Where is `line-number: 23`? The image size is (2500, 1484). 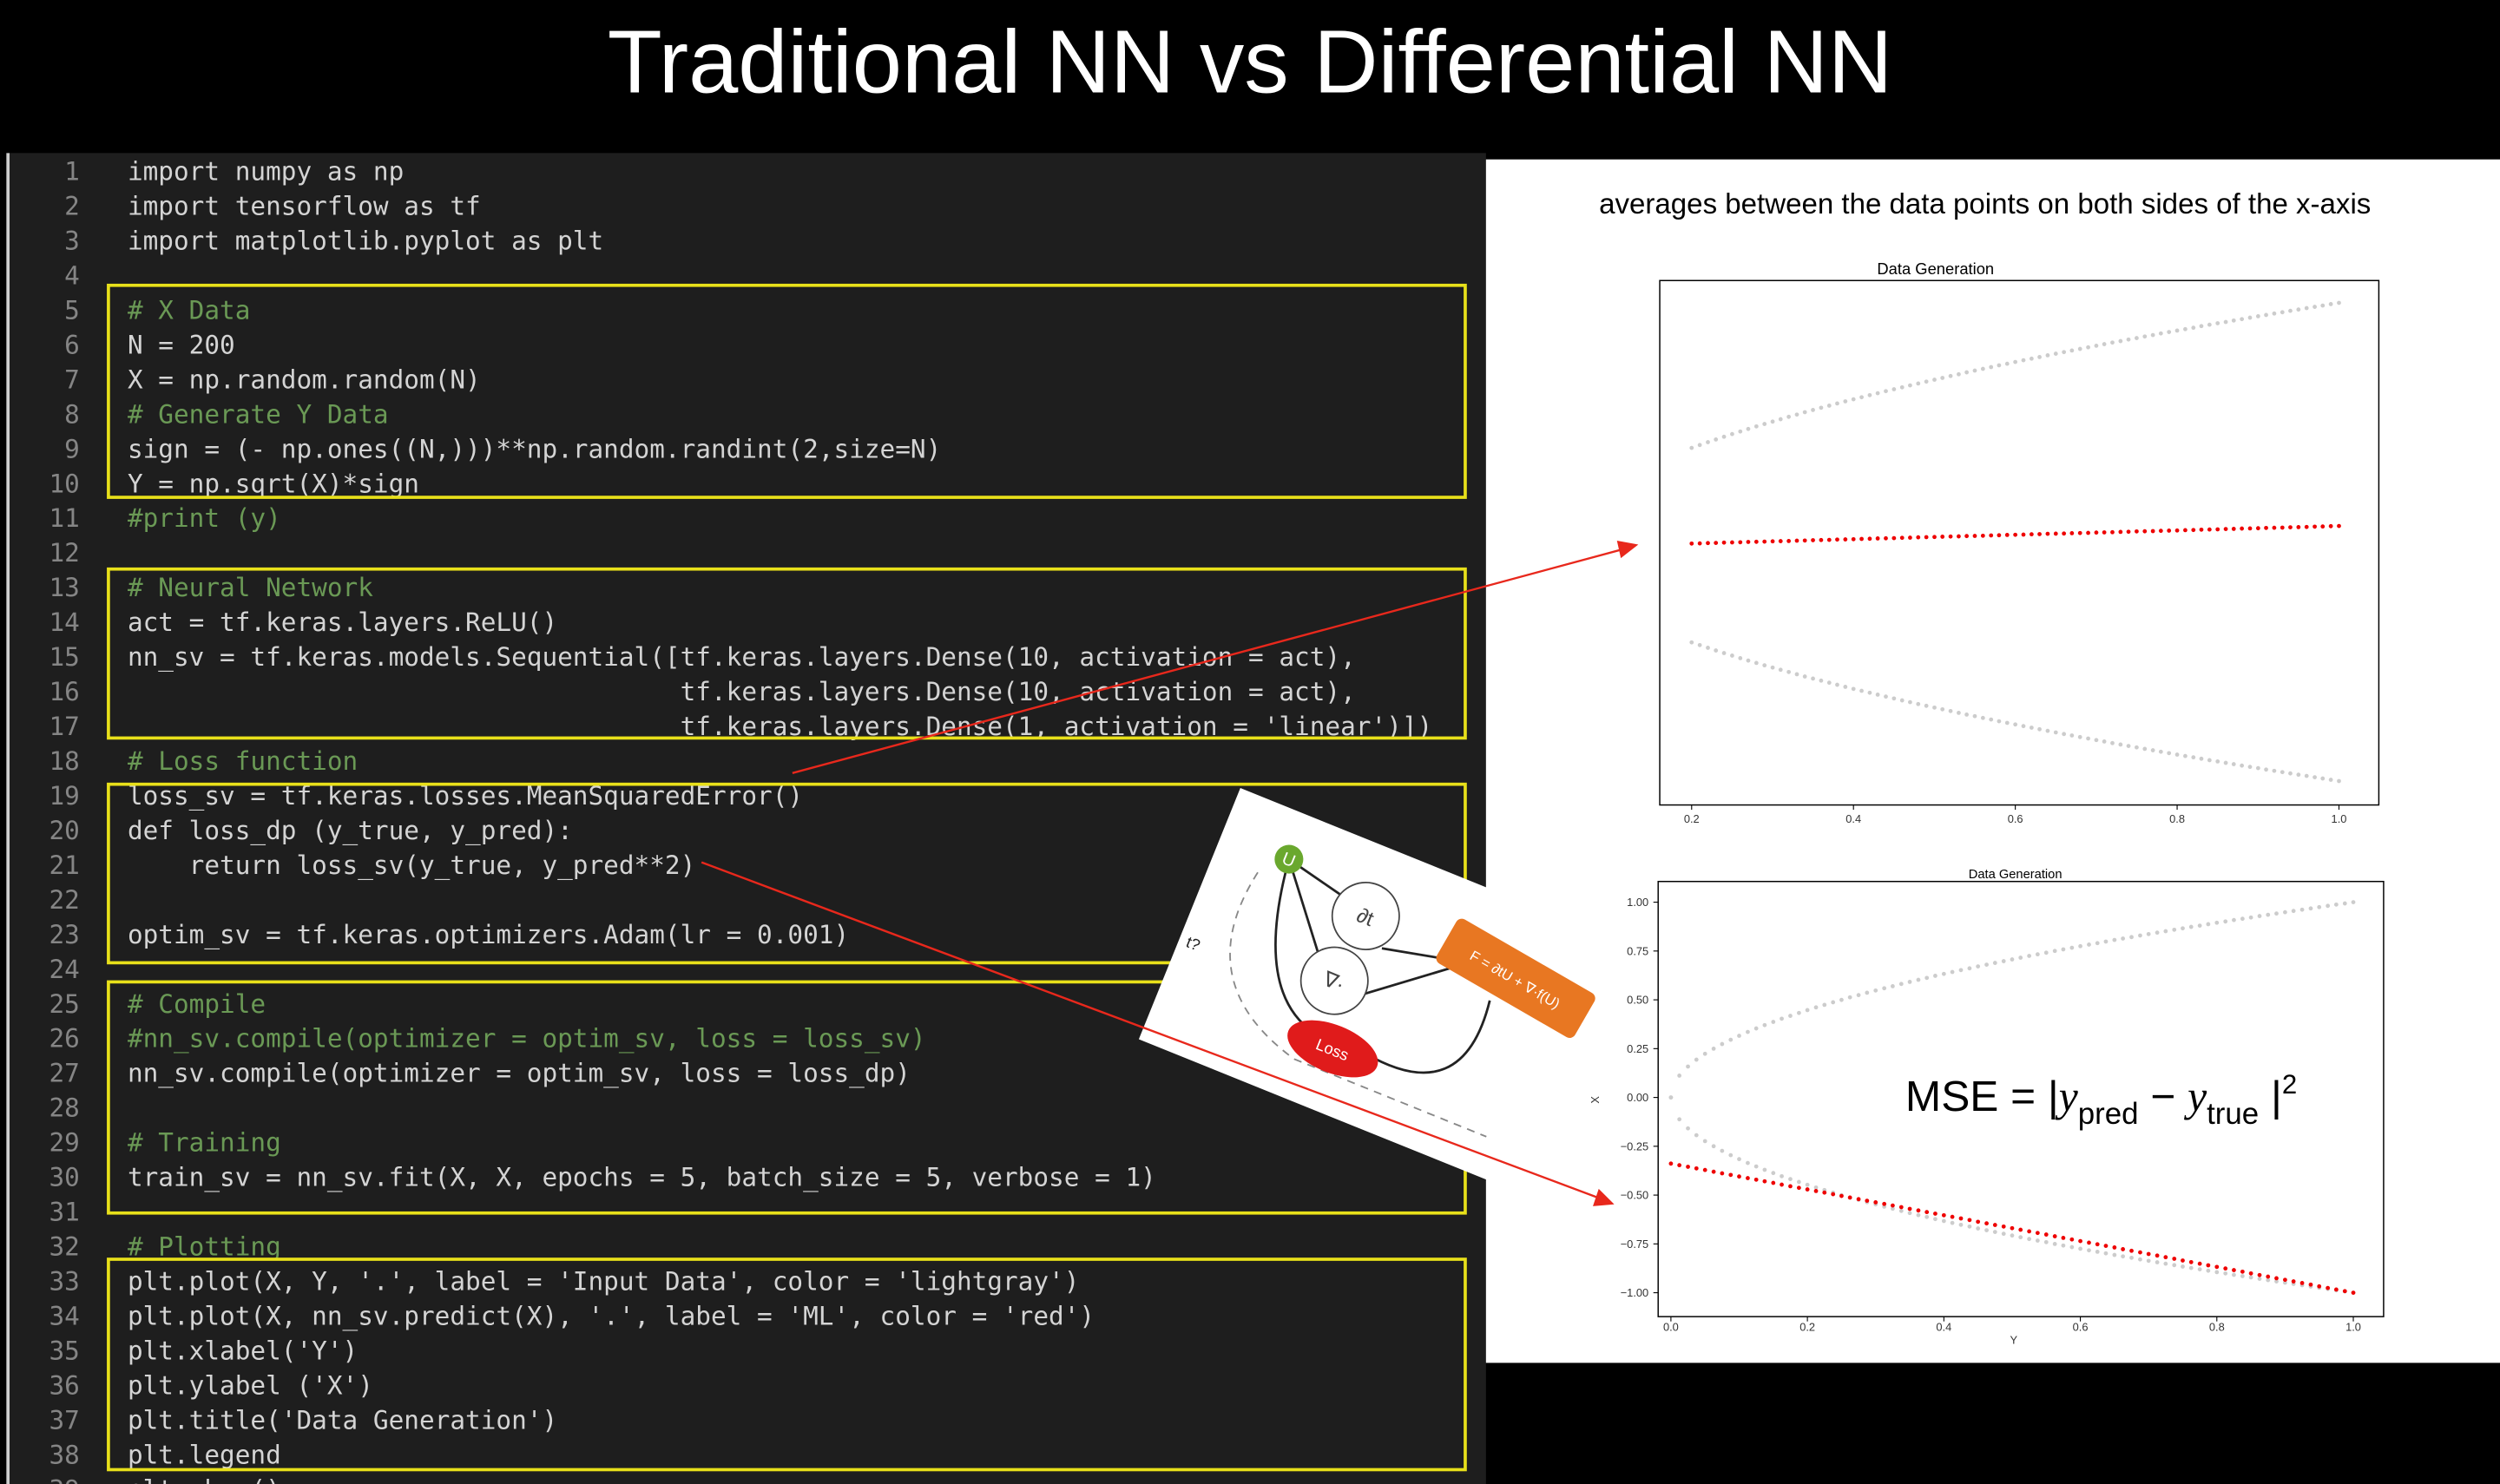 line-number: 23 is located at coordinates (64, 934).